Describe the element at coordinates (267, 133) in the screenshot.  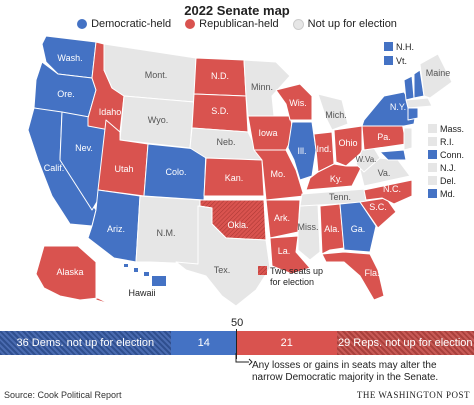
I see `label-iowa: Iowa` at that location.